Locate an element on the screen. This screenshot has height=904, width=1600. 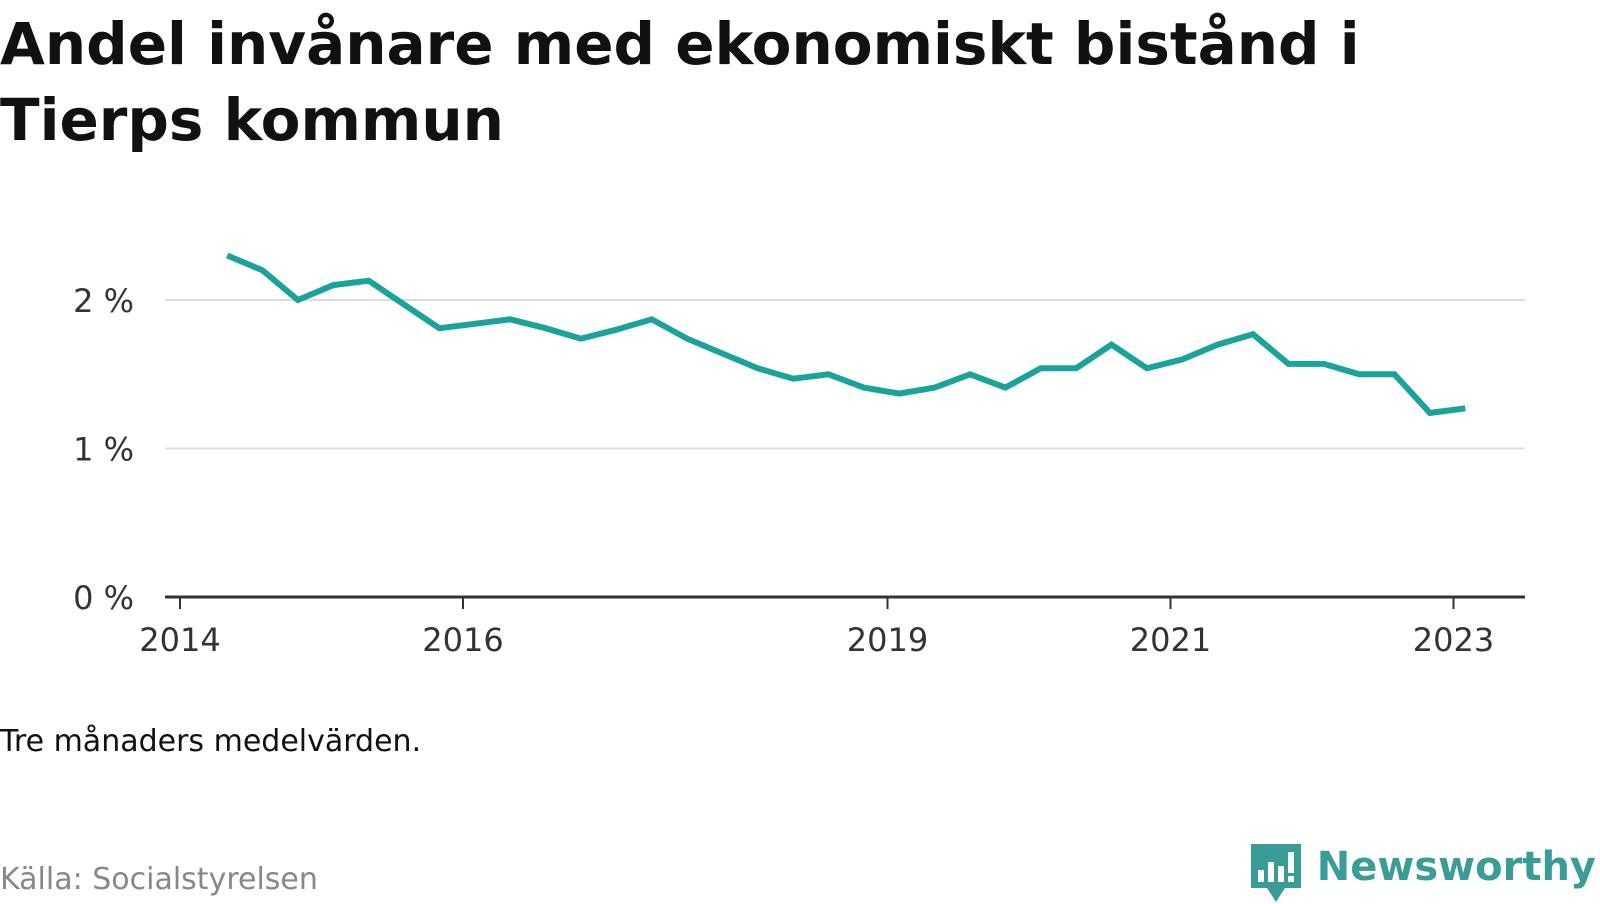
y-axis-labels: 0 % 1 % 2 % is located at coordinates (103, 449).